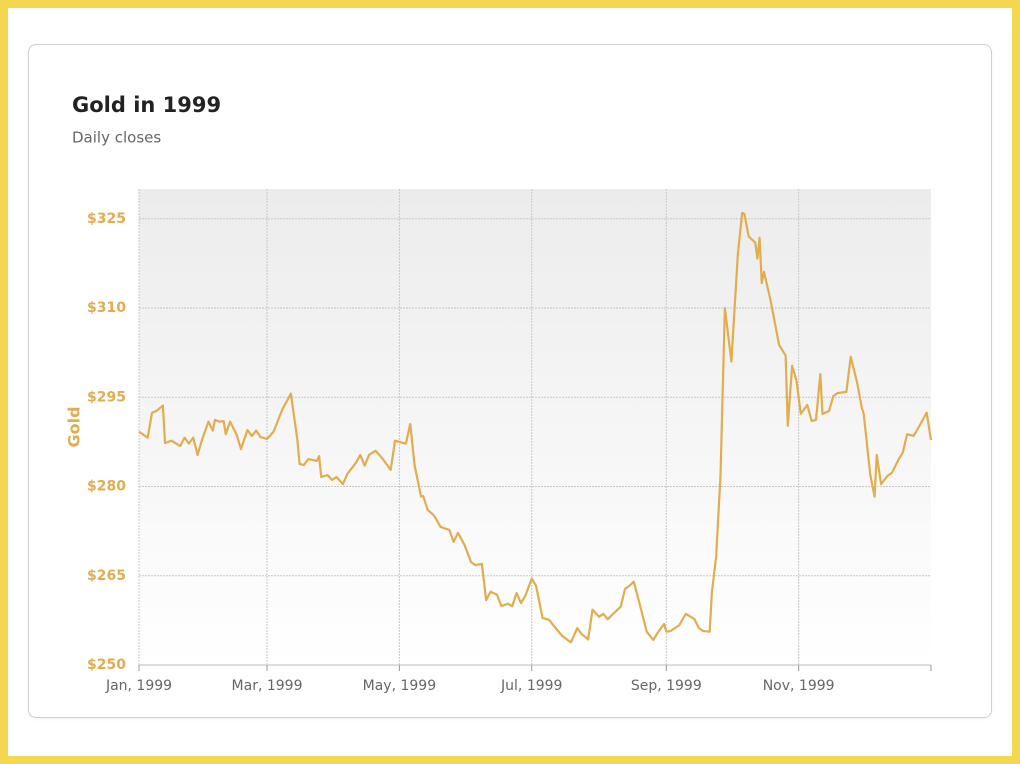 The width and height of the screenshot is (1020, 764). Describe the element at coordinates (399, 686) in the screenshot. I see `x-tick-label: May, 1999` at that location.